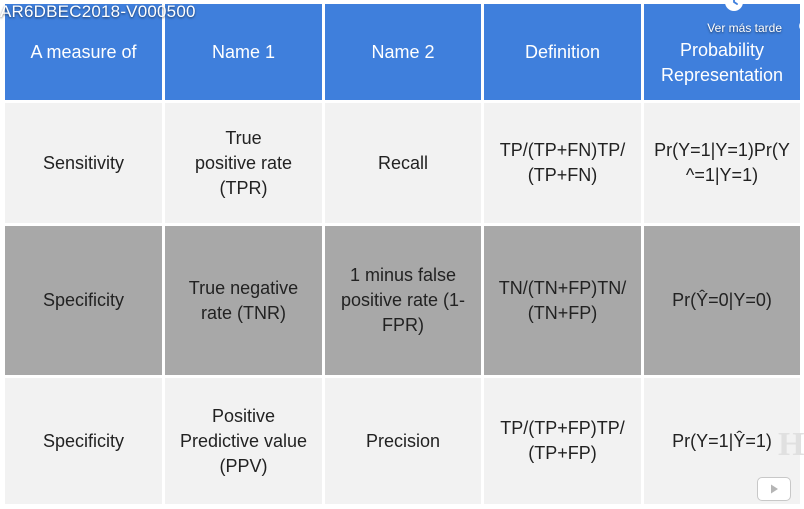 The height and width of the screenshot is (509, 804). Describe the element at coordinates (722, 52) in the screenshot. I see `header-probability: Probability Representation` at that location.